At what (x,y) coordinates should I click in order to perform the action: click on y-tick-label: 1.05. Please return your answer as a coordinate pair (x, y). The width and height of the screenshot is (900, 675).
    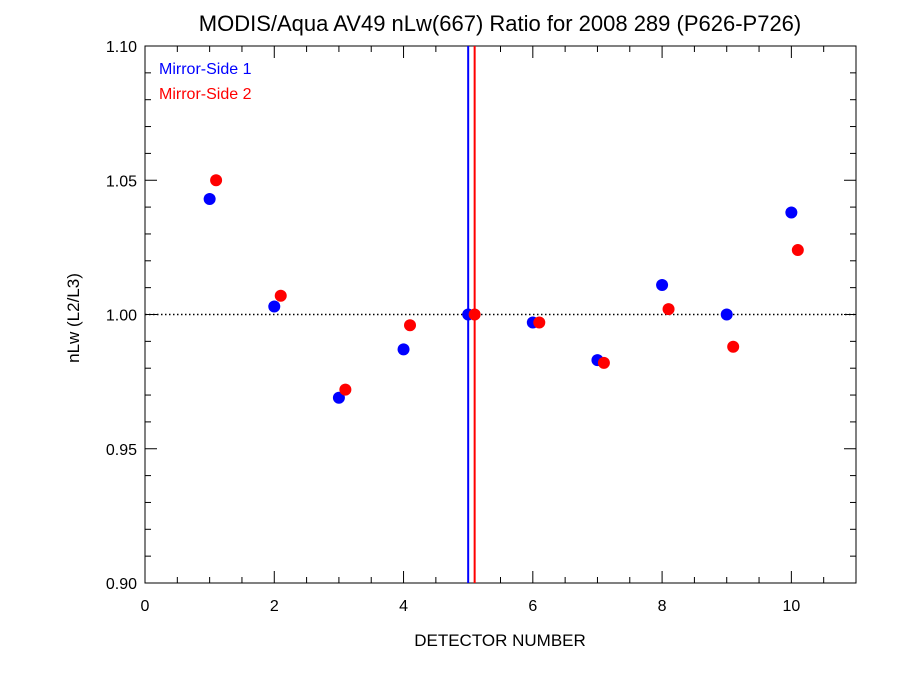
    Looking at the image, I should click on (121, 181).